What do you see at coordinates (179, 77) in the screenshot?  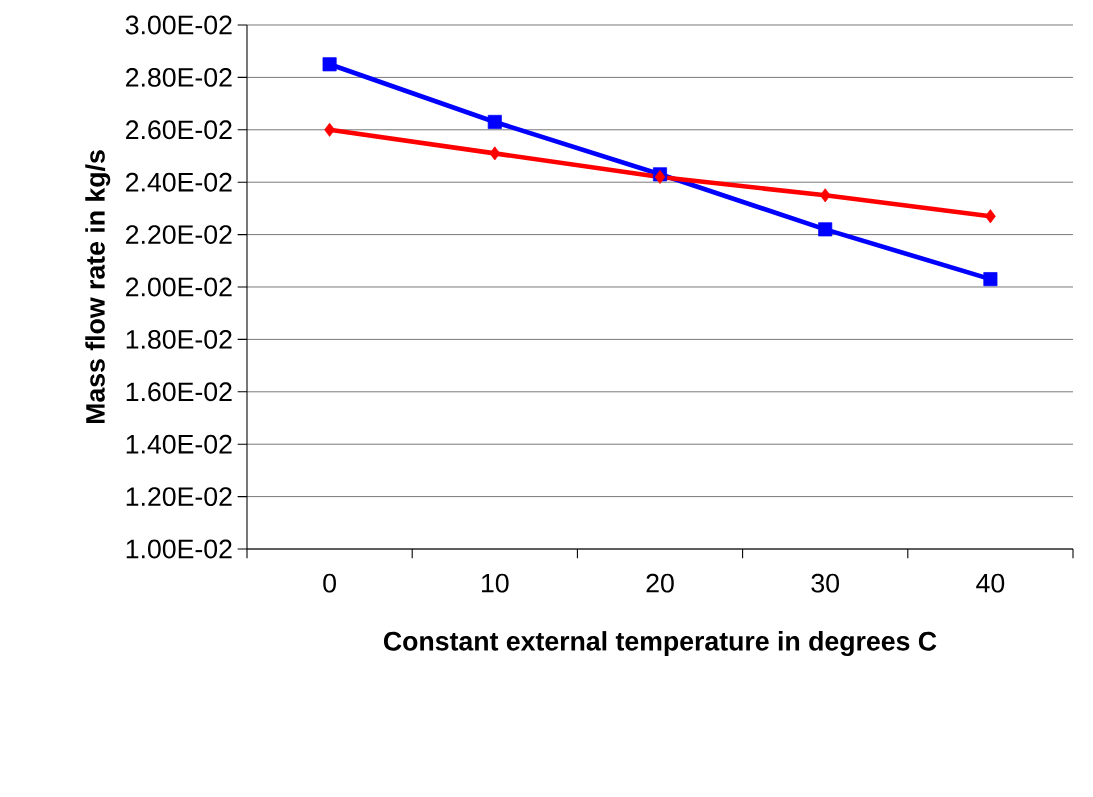 I see `y-tick-label: 2.80E-02` at bounding box center [179, 77].